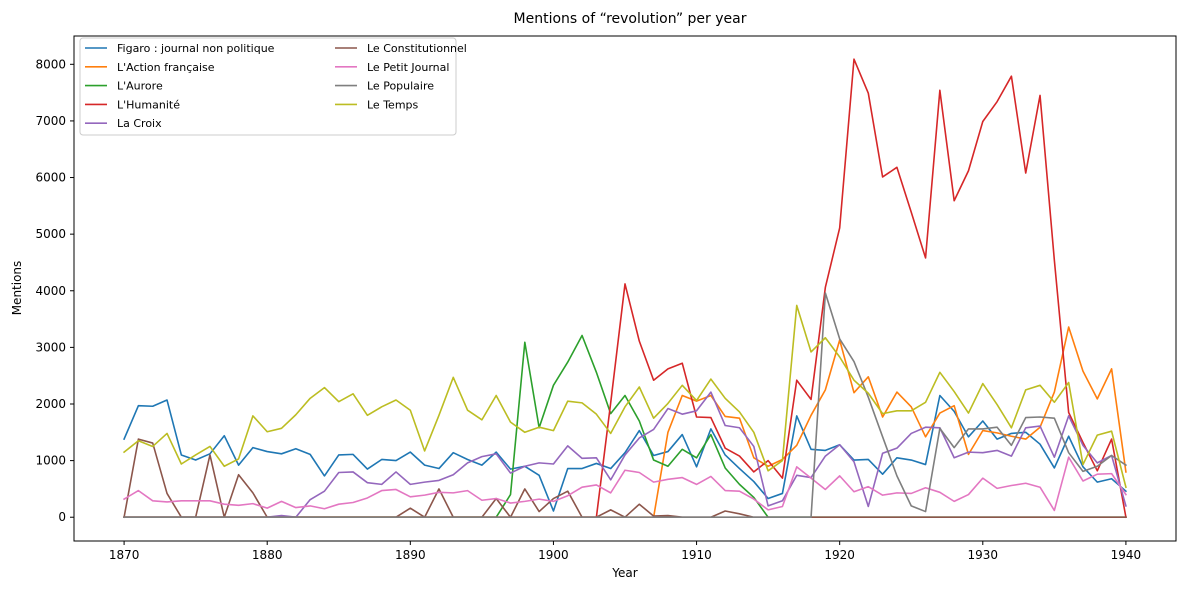 Image resolution: width=1189 pixels, height=590 pixels. What do you see at coordinates (124, 555) in the screenshot?
I see `x-tick-label: 1870` at bounding box center [124, 555].